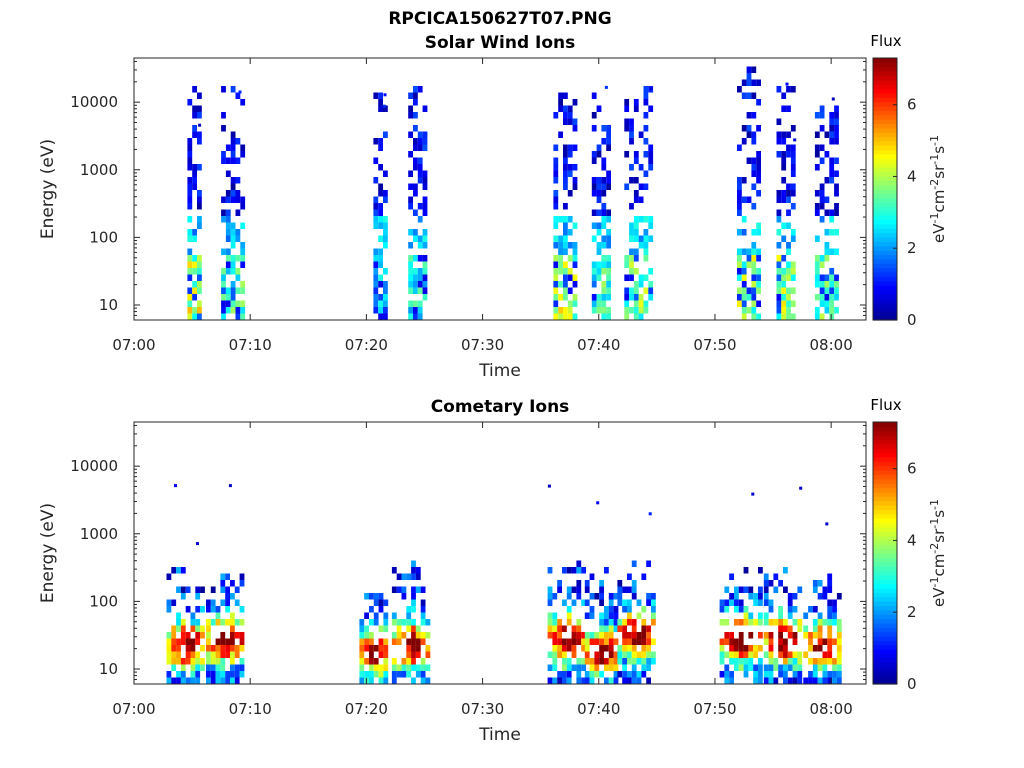 Image resolution: width=1024 pixels, height=768 pixels. Describe the element at coordinates (912, 248) in the screenshot. I see `colorbar-tick-label: 2` at that location.